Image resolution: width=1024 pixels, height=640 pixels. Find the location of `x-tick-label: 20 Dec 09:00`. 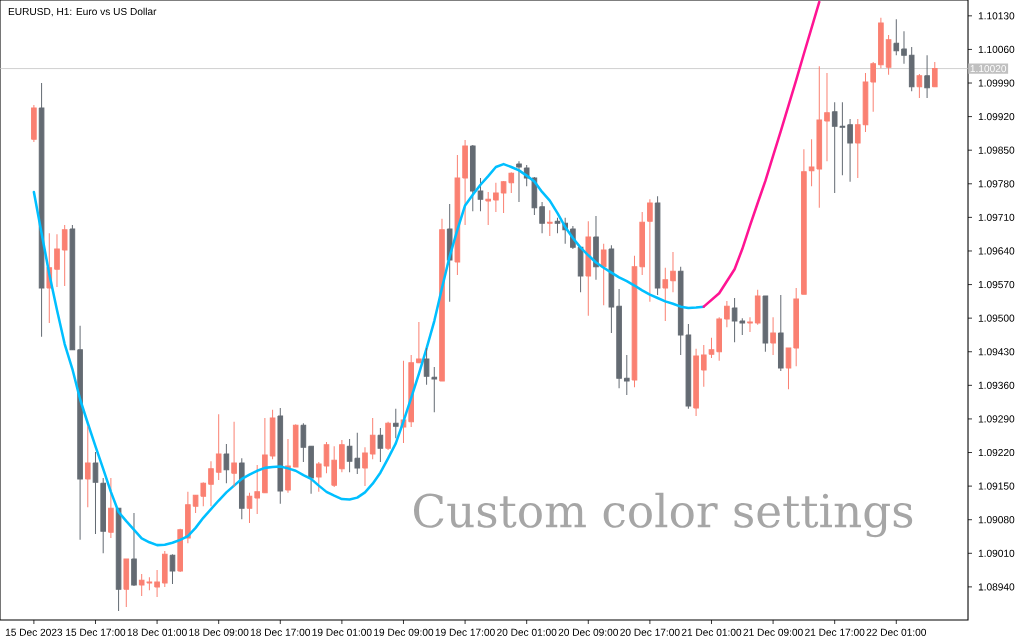

x-tick-label: 20 Dec 09:00 is located at coordinates (588, 632).